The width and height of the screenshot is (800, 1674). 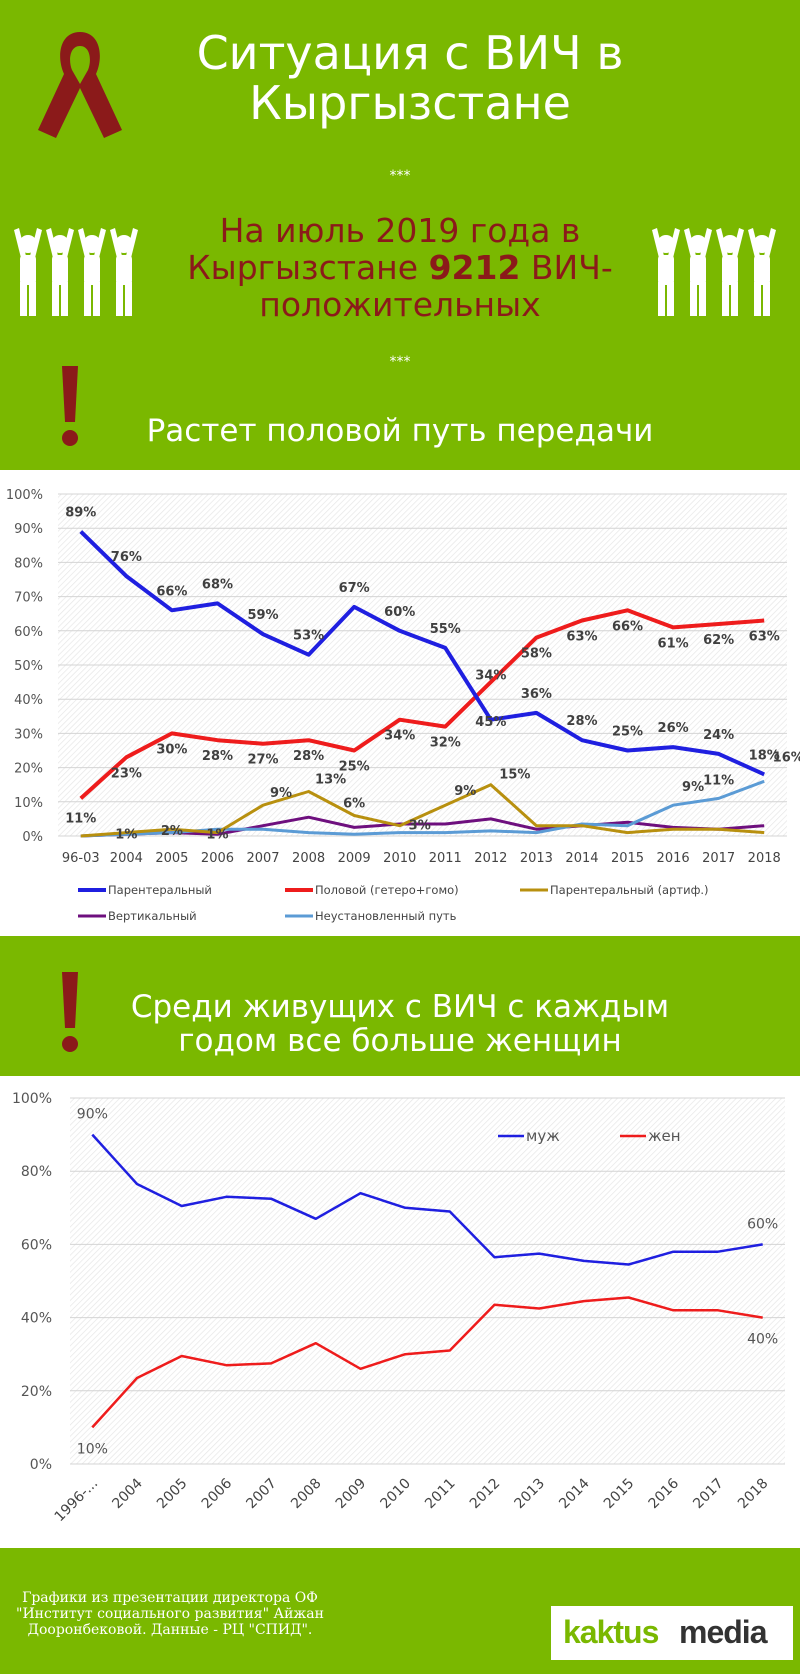 I want to click on data-label: 6%, so click(x=354, y=803).